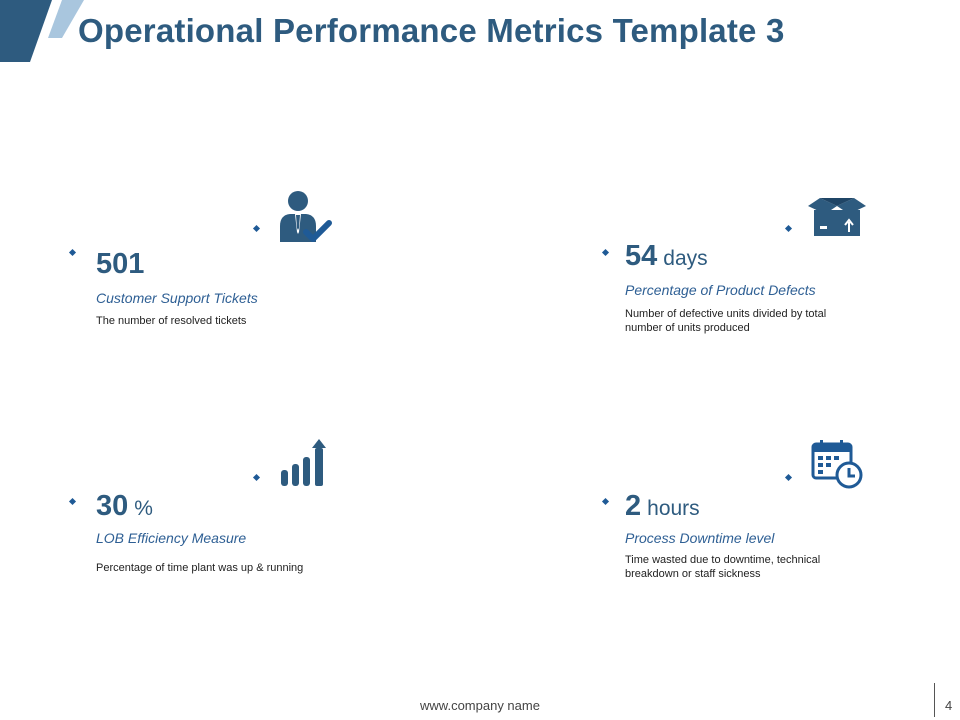 This screenshot has height=720, width=960. I want to click on footer-website: www.company name, so click(480, 705).